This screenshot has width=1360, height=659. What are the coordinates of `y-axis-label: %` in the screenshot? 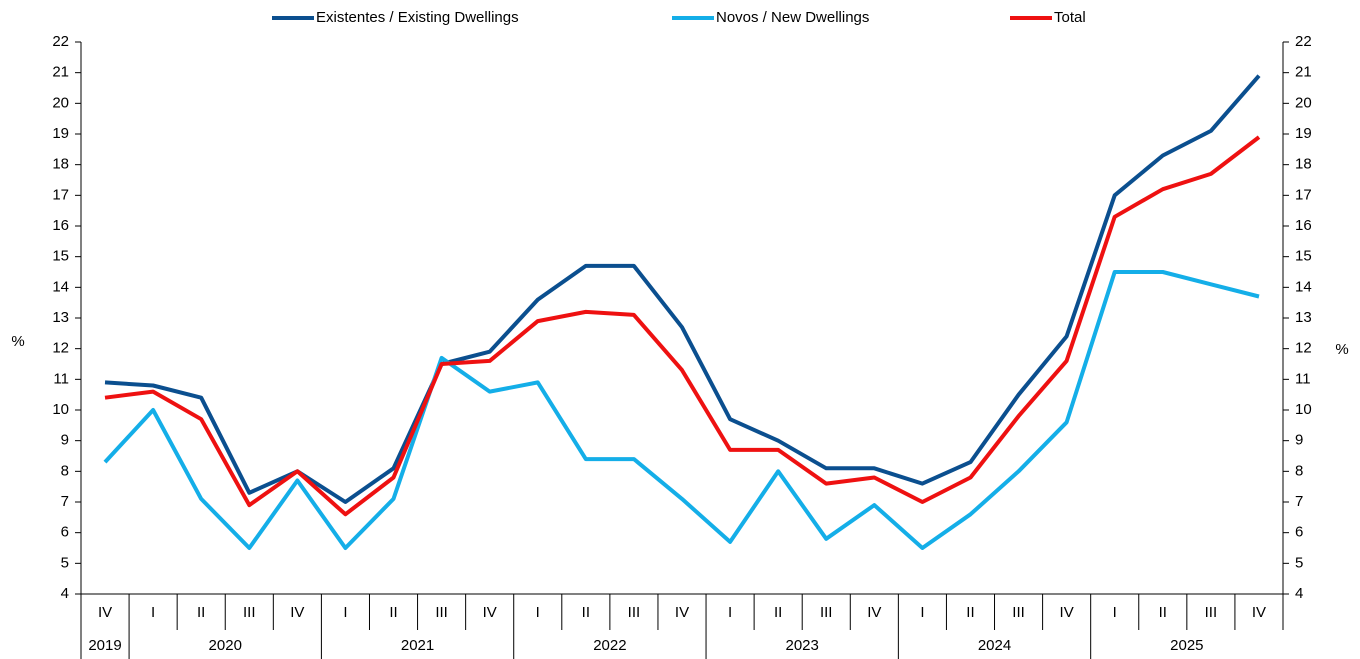 It's located at (17, 341).